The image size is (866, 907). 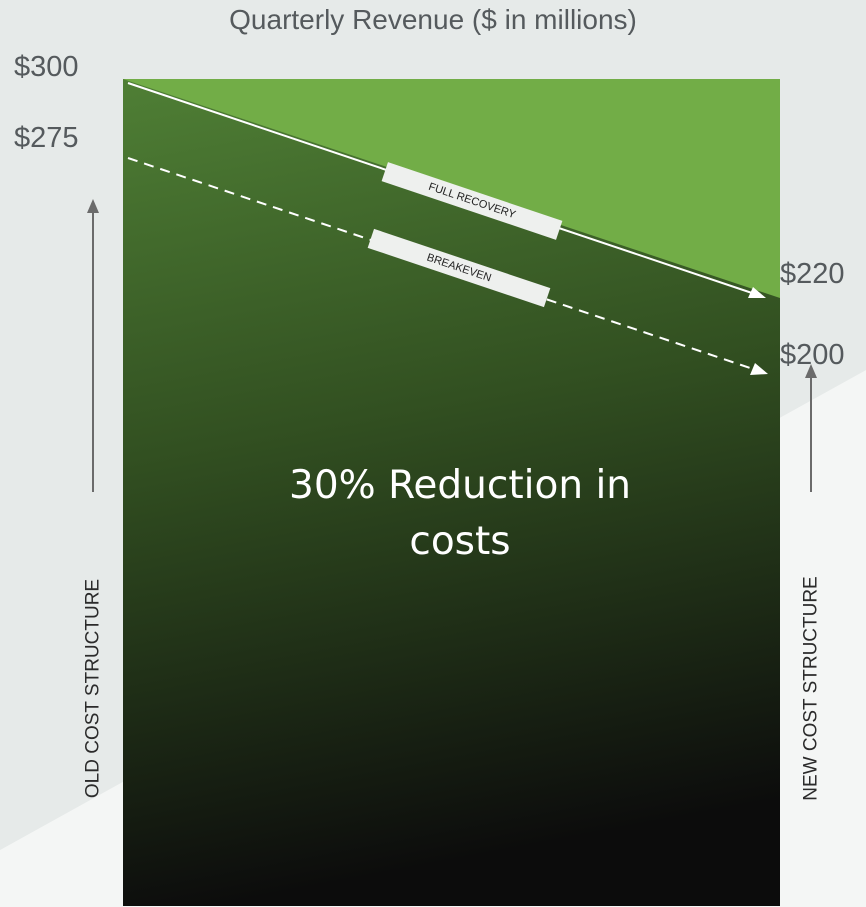 I want to click on chart-title: Quarterly Revenue ($ in millions), so click(x=433, y=19).